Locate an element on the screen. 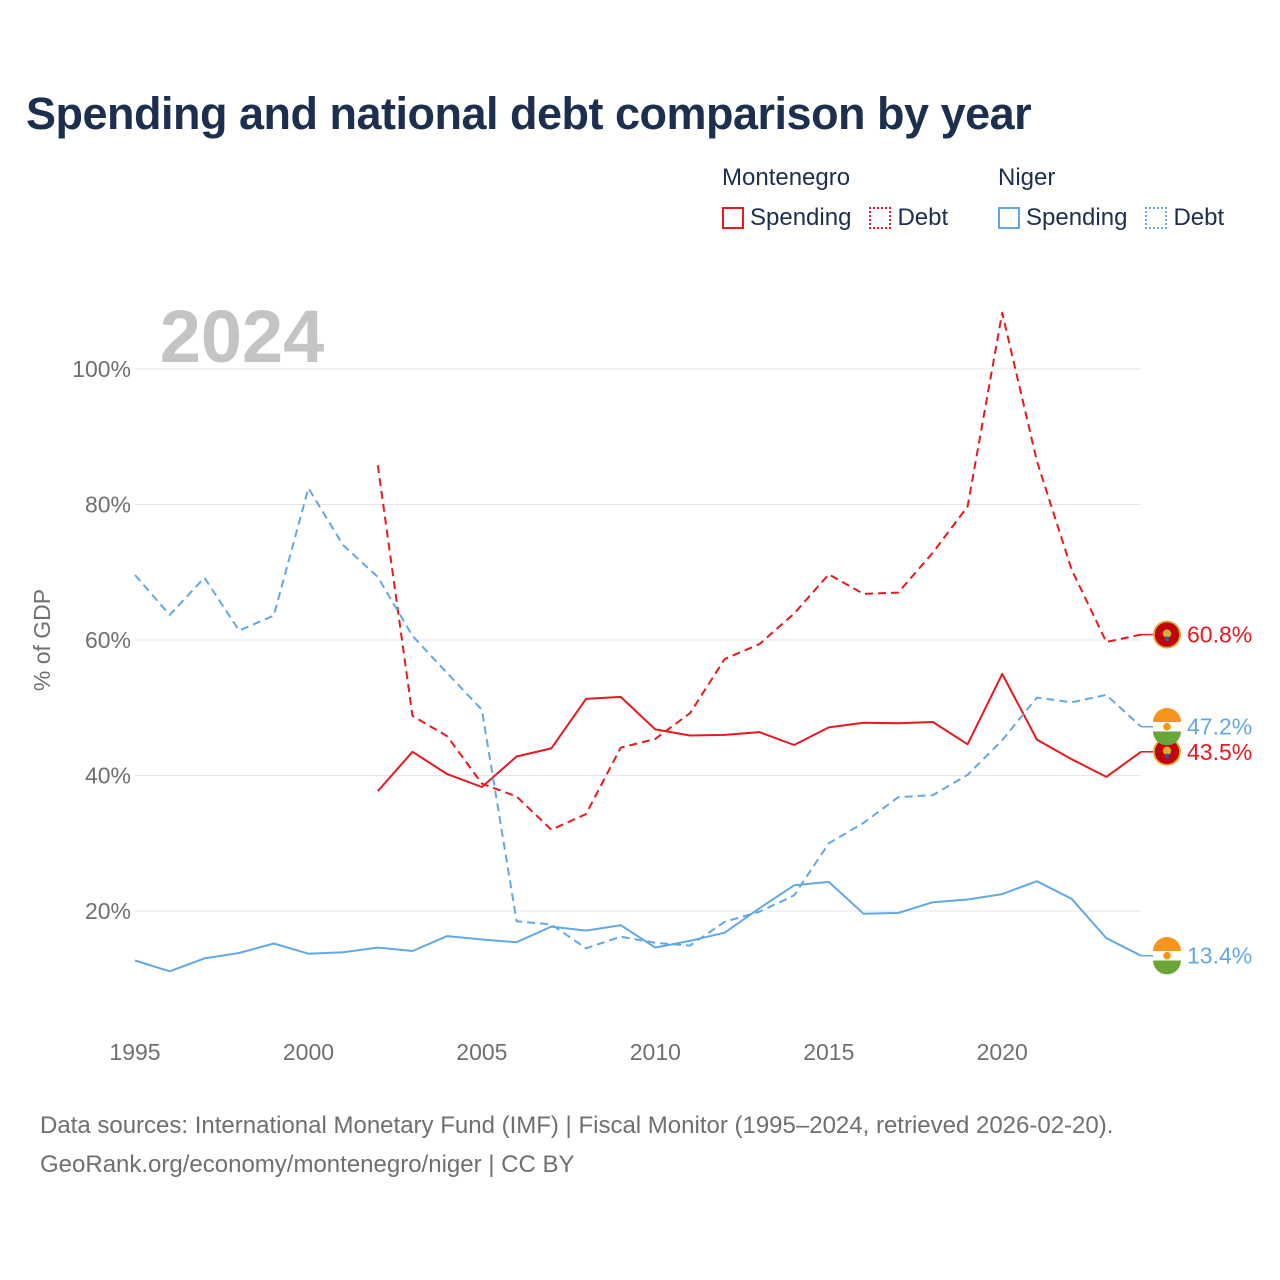  legend-montenegro-debt: Debt is located at coordinates (908, 218).